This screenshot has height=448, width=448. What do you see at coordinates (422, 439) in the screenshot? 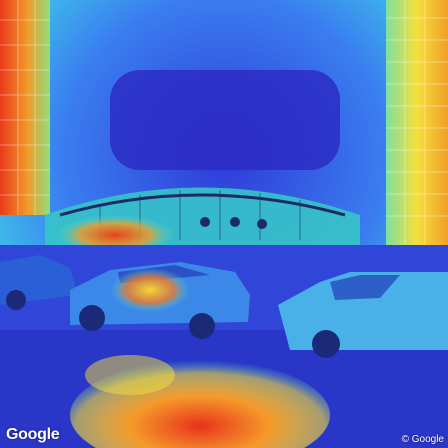
I see `copyright-text: © Google` at bounding box center [422, 439].